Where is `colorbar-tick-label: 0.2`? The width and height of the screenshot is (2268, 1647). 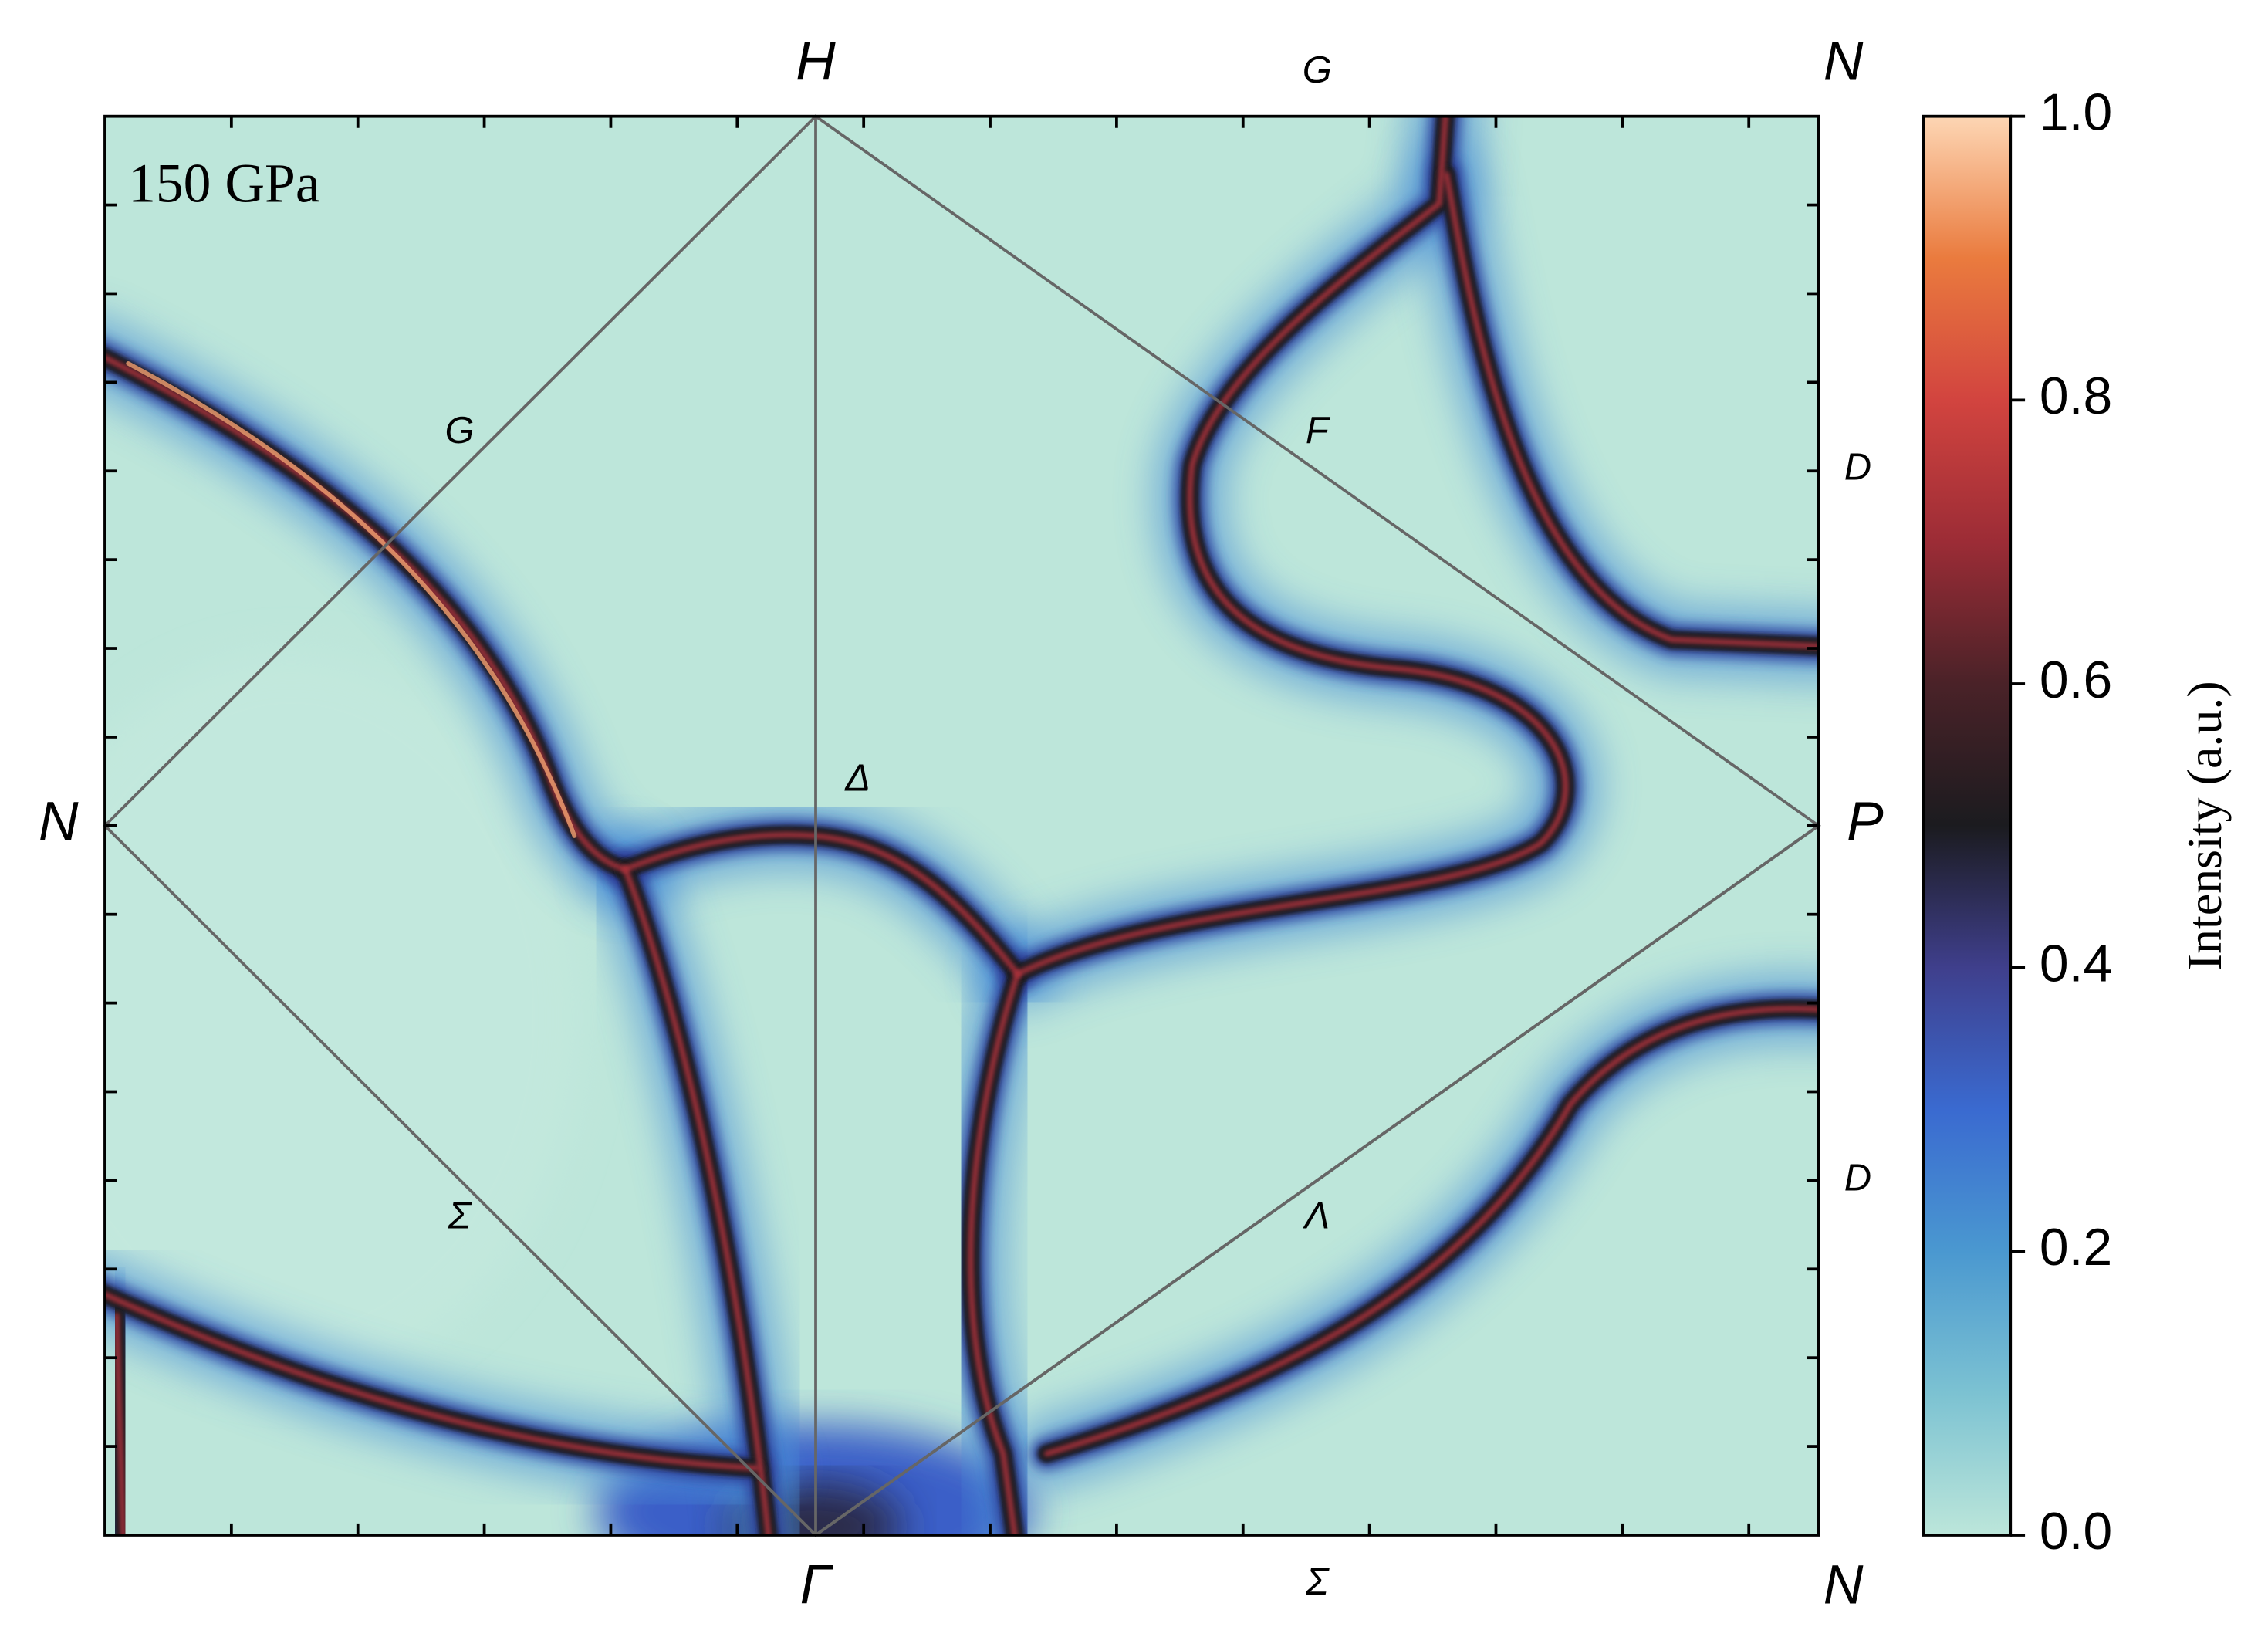 colorbar-tick-label: 0.2 is located at coordinates (2076, 1248).